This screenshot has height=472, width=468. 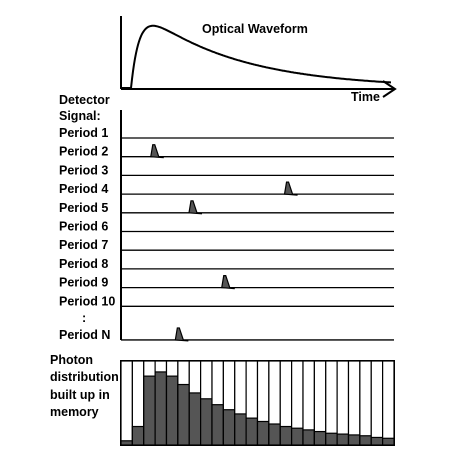 I want to click on period-label: Period 9, so click(x=83, y=283).